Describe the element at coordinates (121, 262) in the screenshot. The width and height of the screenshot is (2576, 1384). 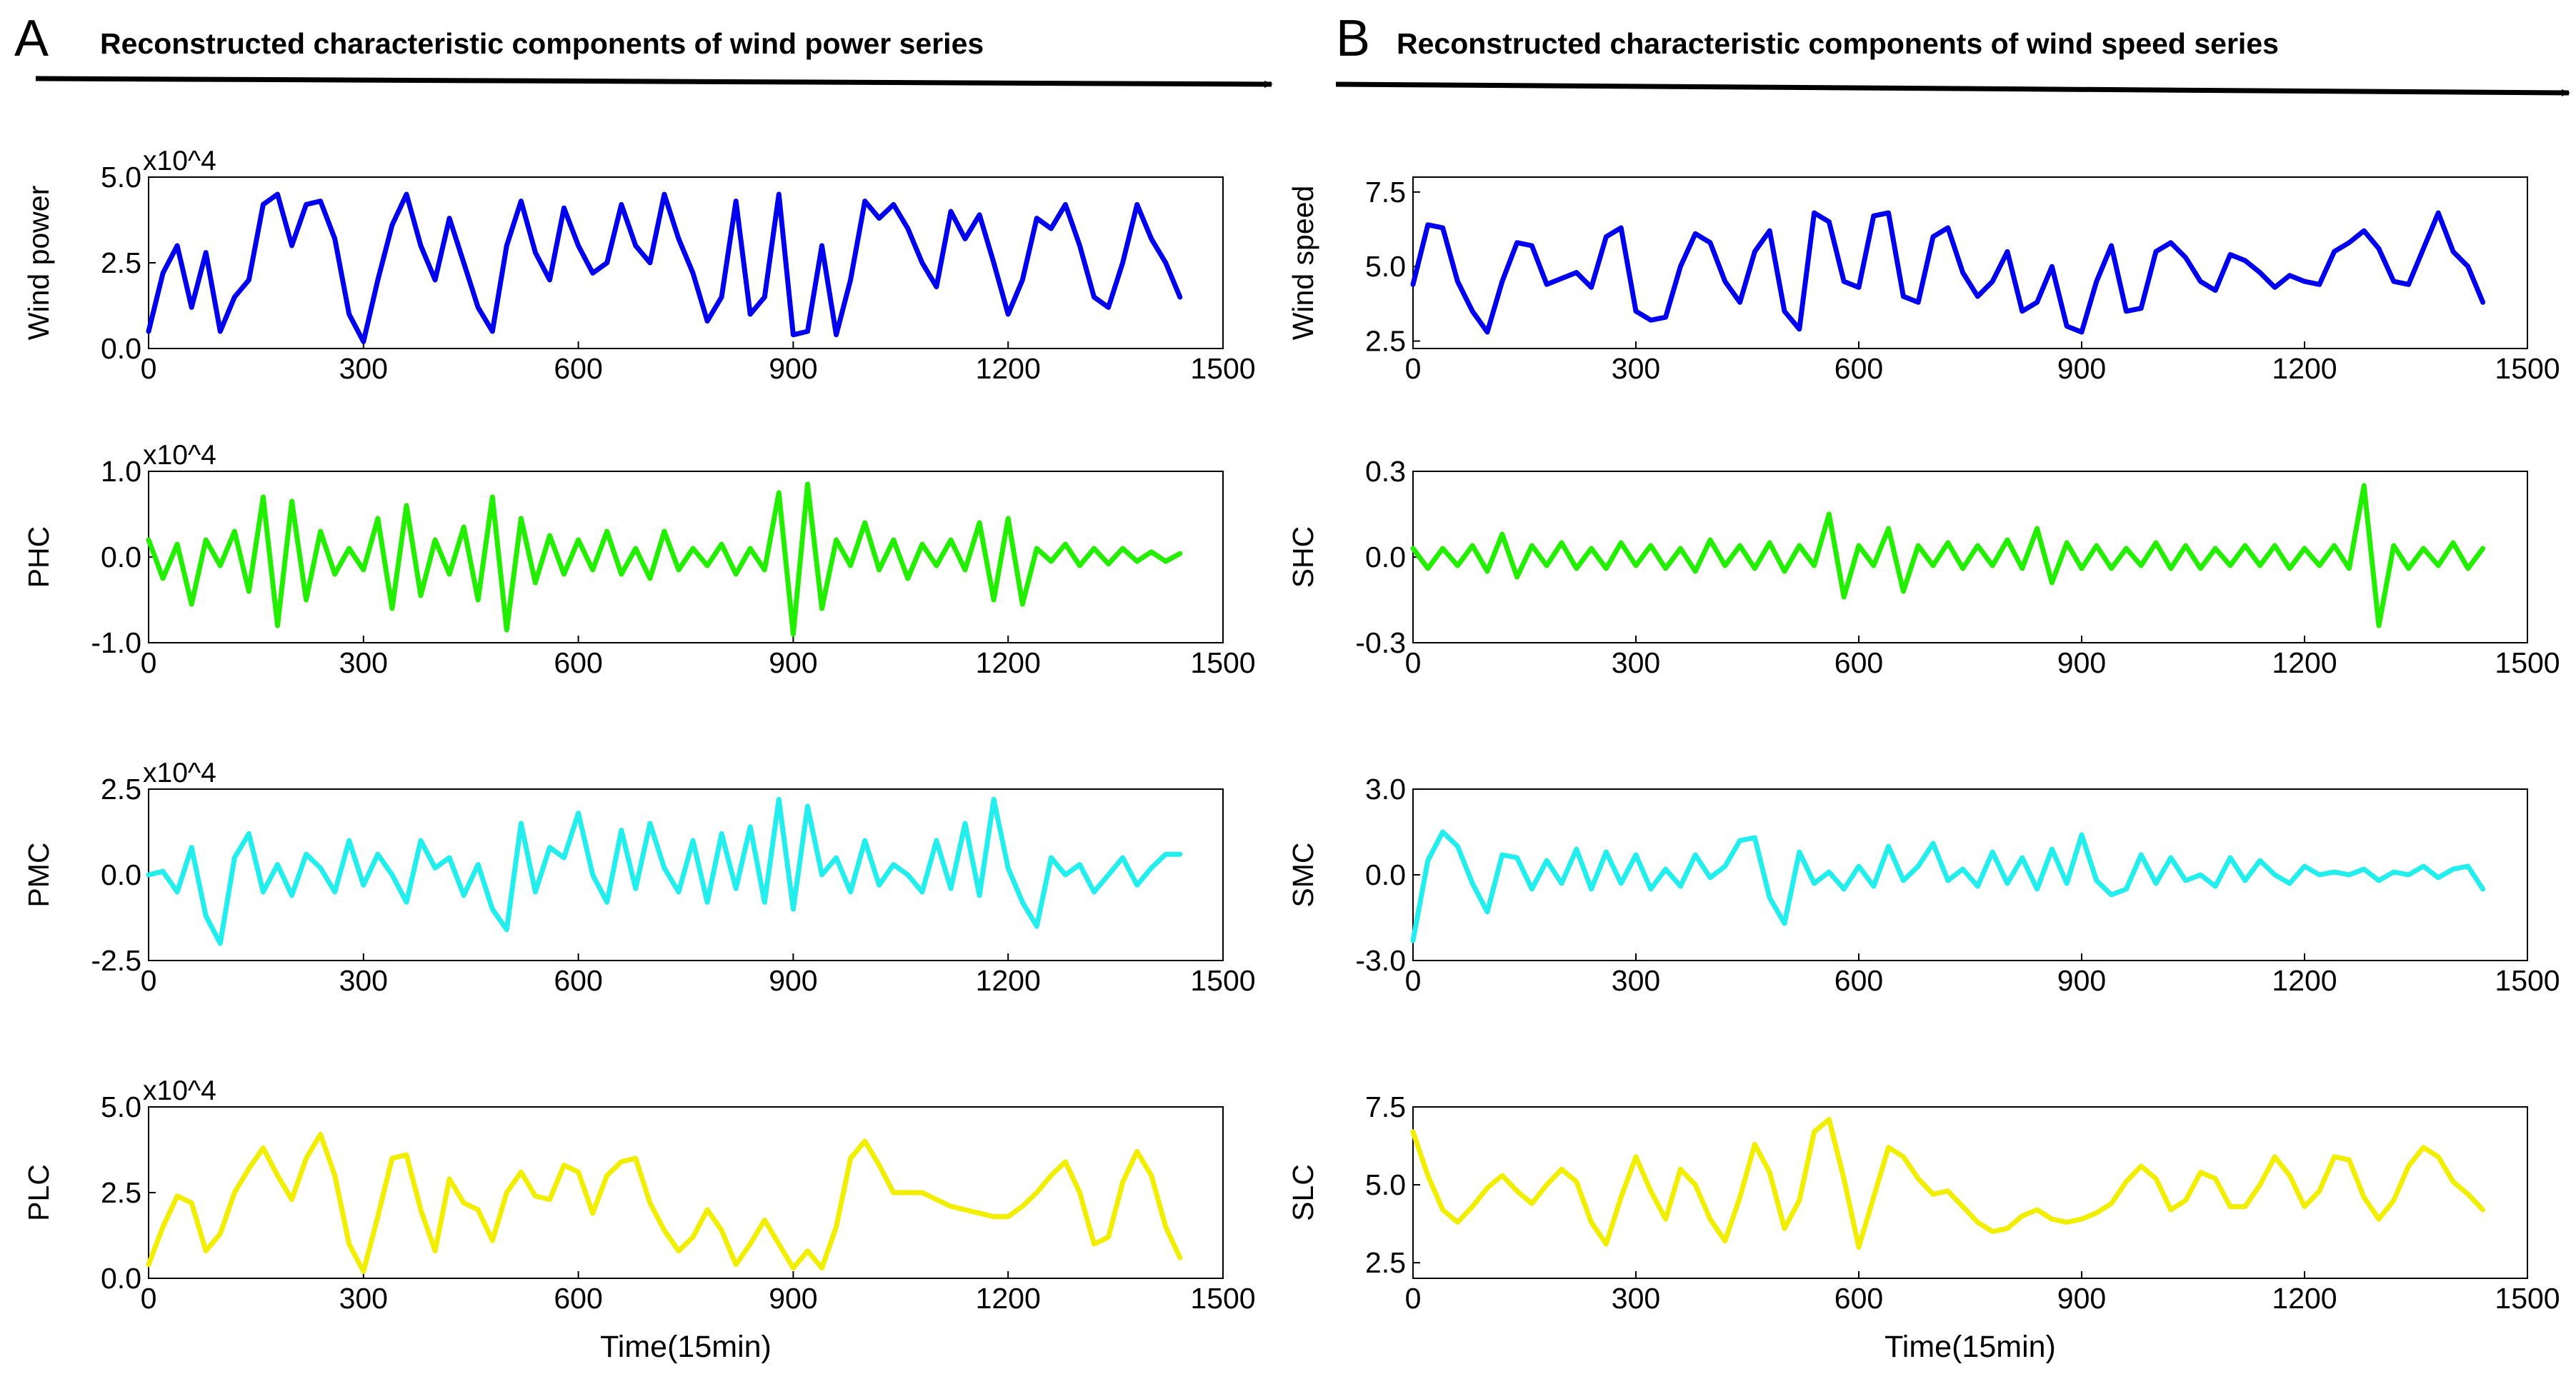
I see `wind-power-ytick-label: 2.5` at that location.